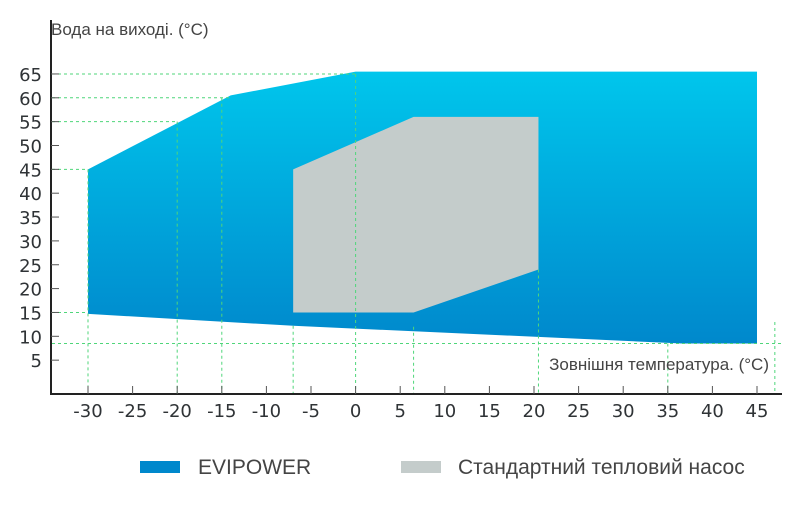 This screenshot has width=791, height=509. What do you see at coordinates (30, 147) in the screenshot?
I see `y-tick-label: 50` at bounding box center [30, 147].